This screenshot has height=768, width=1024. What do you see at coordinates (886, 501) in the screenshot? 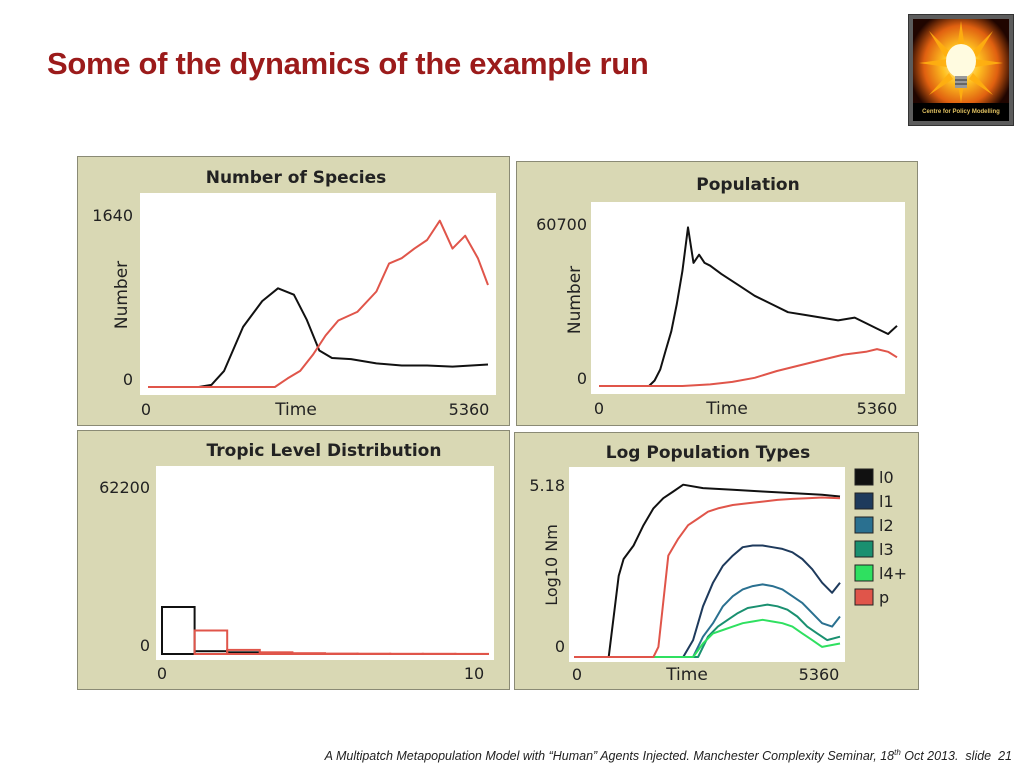
I see `legend-label: l1` at bounding box center [886, 501].